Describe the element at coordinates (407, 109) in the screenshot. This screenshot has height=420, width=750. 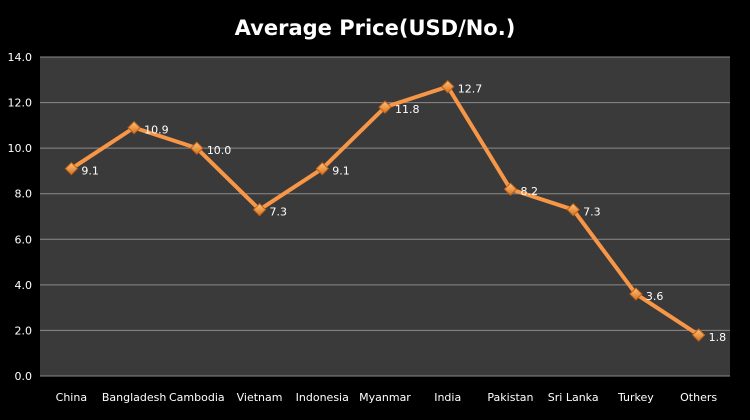
I see `data-label: 11.8` at that location.